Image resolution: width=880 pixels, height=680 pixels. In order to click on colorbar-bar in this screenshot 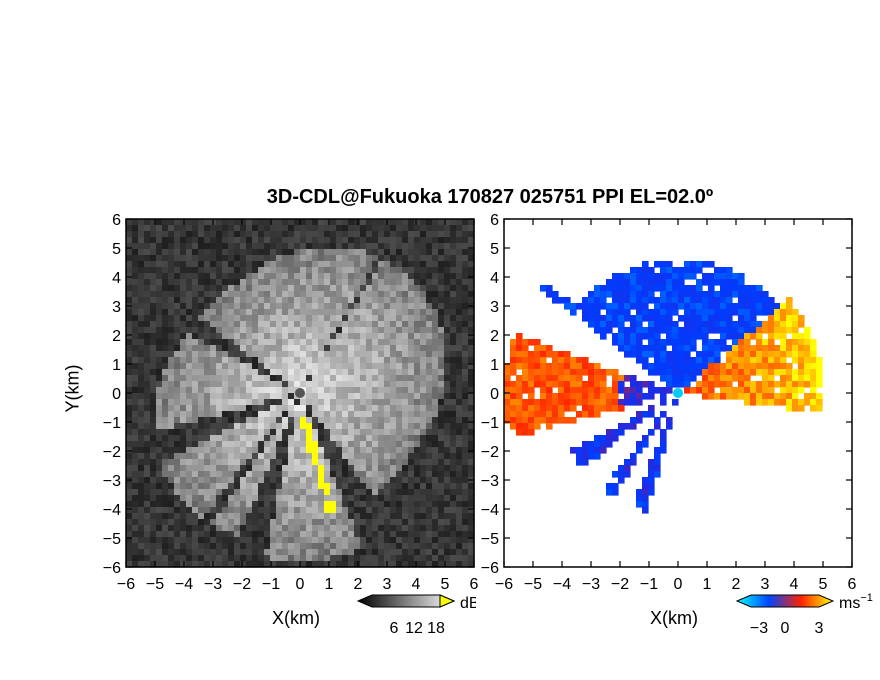, I will do `click(785, 601)`.